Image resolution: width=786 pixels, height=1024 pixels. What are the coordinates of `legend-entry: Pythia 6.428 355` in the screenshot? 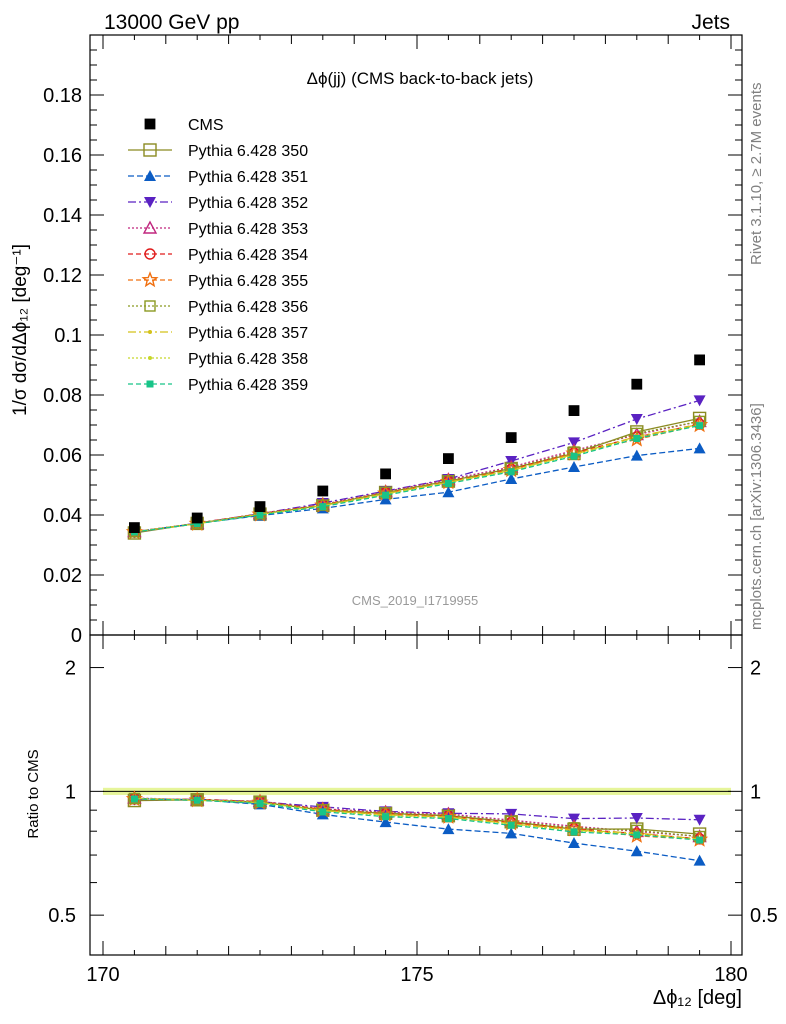 It's located at (218, 280).